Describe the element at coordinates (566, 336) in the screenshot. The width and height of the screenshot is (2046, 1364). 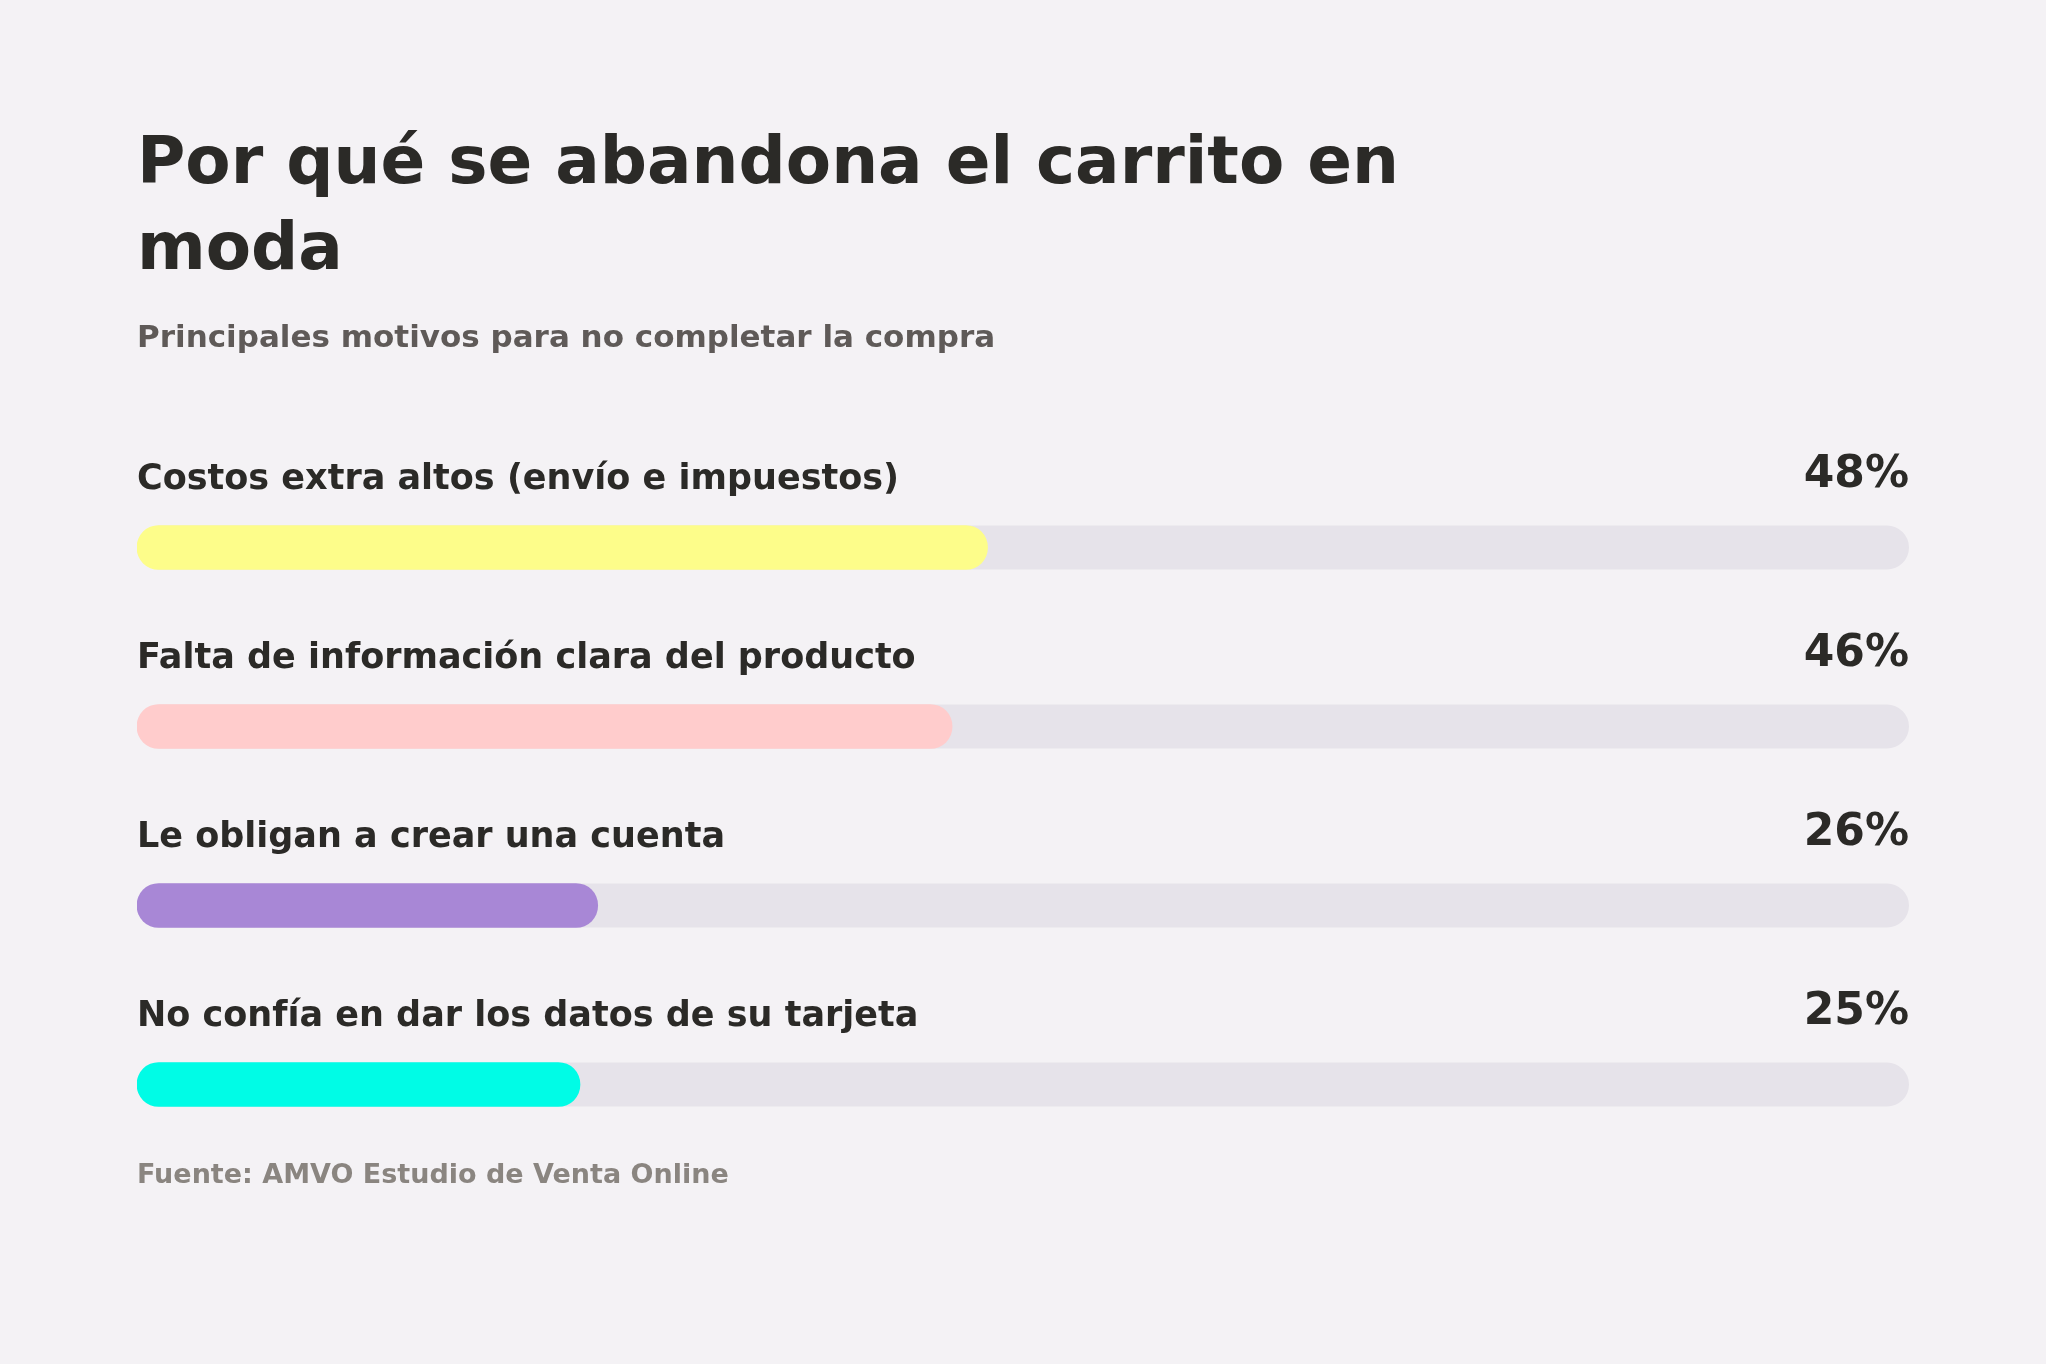
I see `chart-subtitle: Principales motivos para no completar la compra` at that location.